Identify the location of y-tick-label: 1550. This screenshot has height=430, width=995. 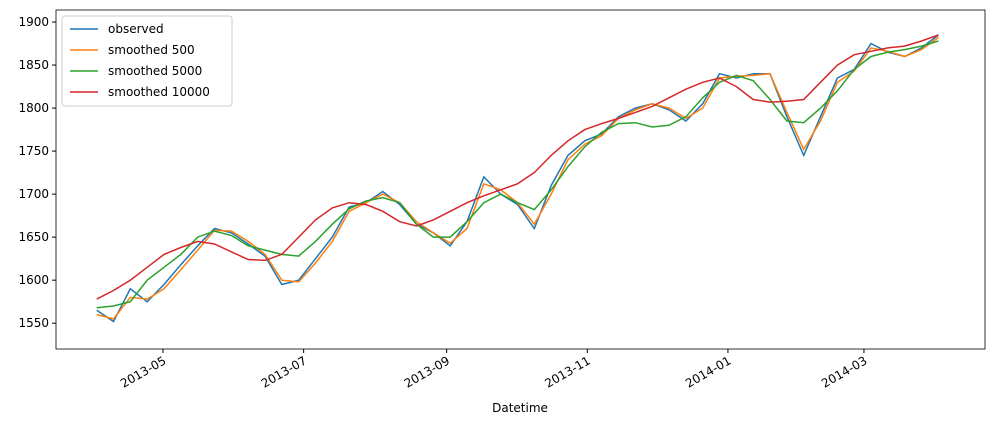
(33, 323).